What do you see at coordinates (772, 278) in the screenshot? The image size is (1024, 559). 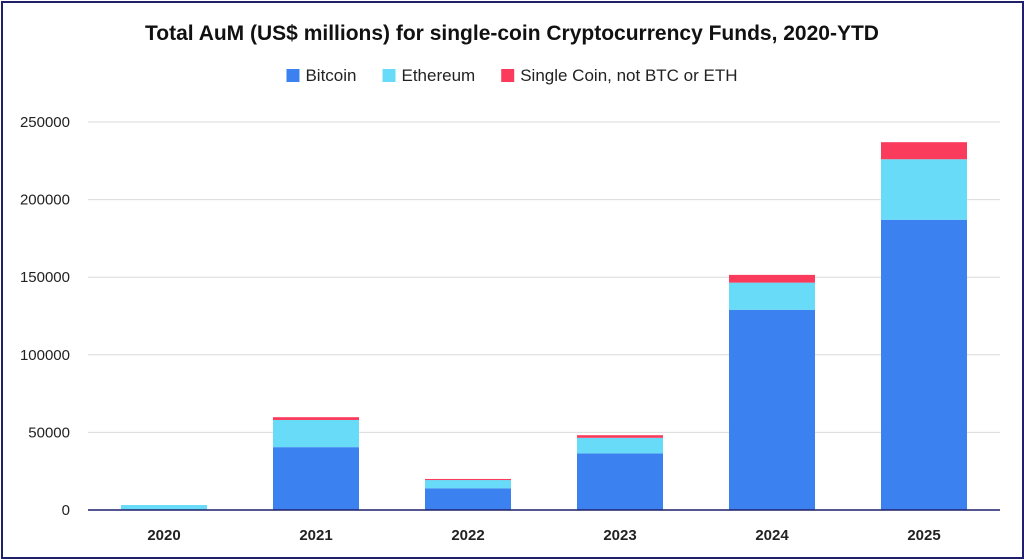 I see `bar-single-coin-not-btc-or-eth-2024` at bounding box center [772, 278].